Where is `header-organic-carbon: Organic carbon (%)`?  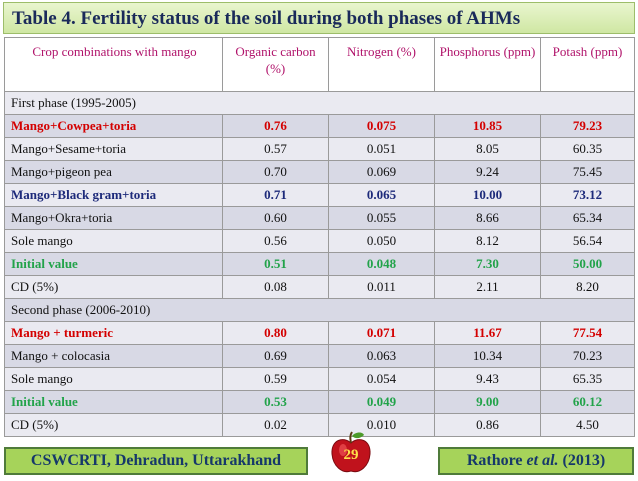 header-organic-carbon: Organic carbon (%) is located at coordinates (275, 64).